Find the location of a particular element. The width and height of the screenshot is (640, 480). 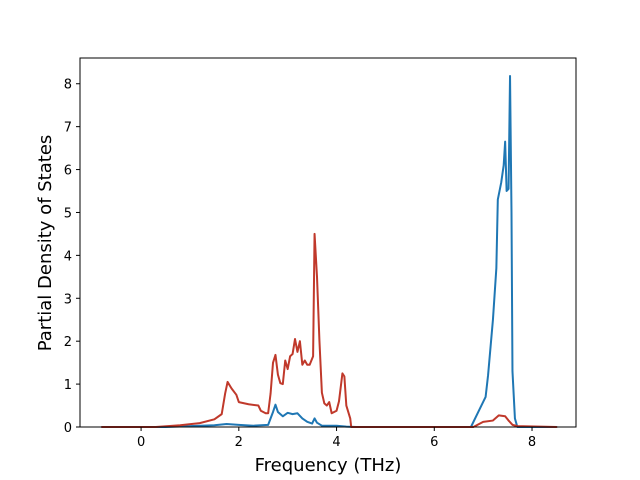

y-tick-label: 2 is located at coordinates (68, 342).